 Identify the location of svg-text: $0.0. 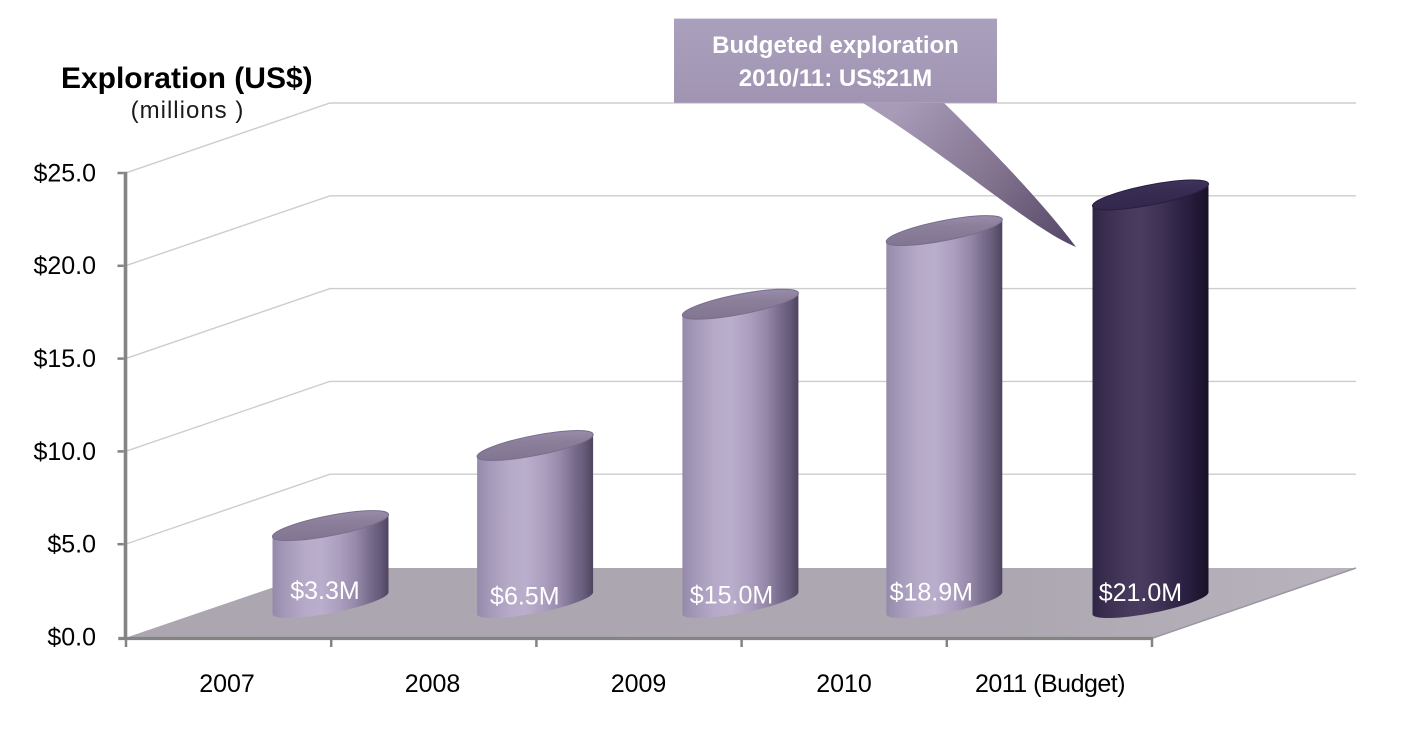
(71, 637).